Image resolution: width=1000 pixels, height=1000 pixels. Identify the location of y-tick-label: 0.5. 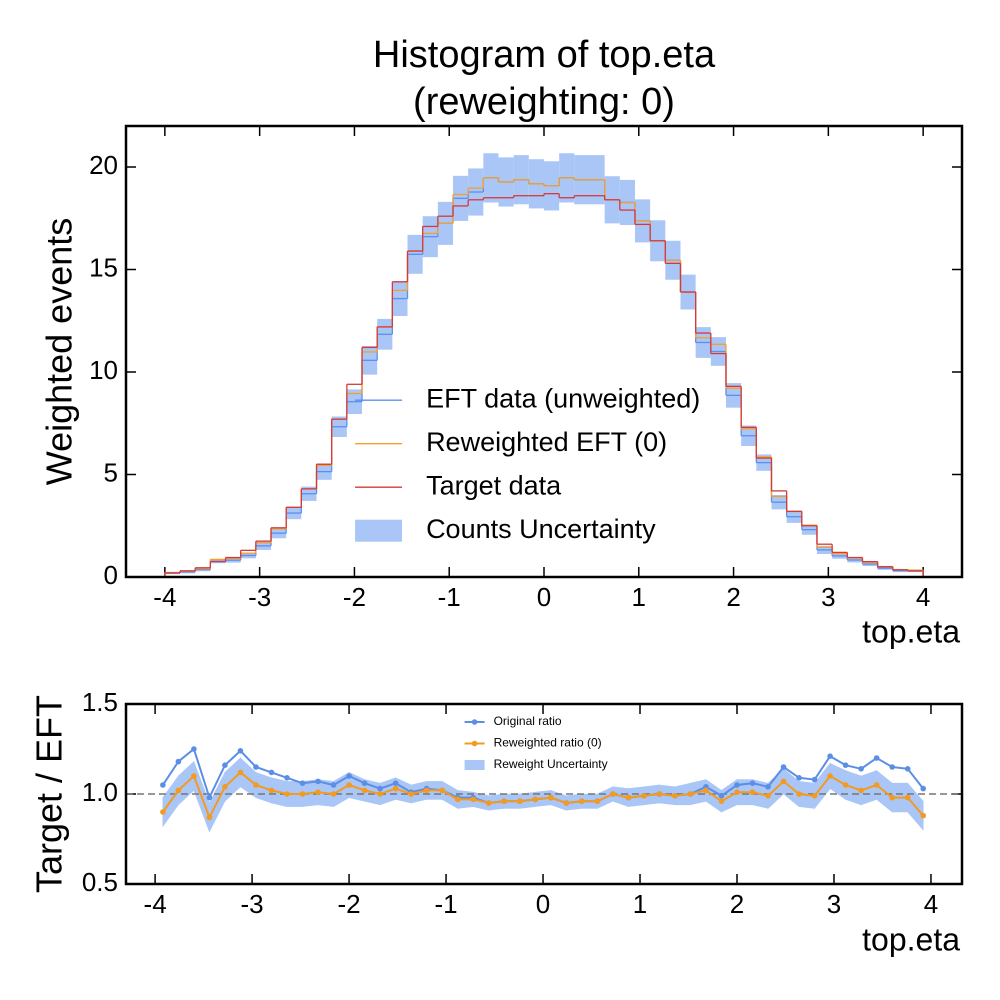
(100, 882).